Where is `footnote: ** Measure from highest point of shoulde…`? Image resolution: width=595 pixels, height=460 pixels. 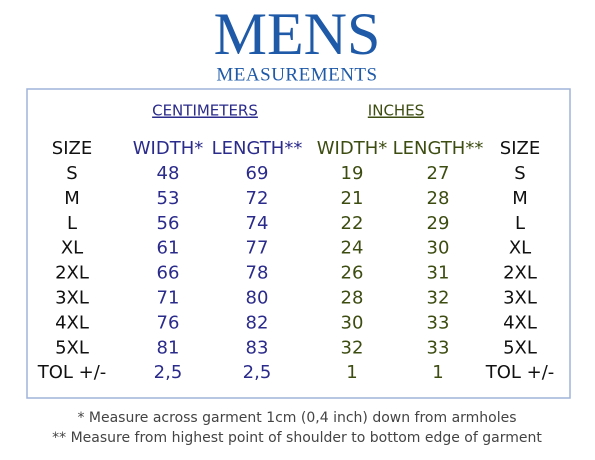
footnote: ** Measure from highest point of shoulde… is located at coordinates (297, 438).